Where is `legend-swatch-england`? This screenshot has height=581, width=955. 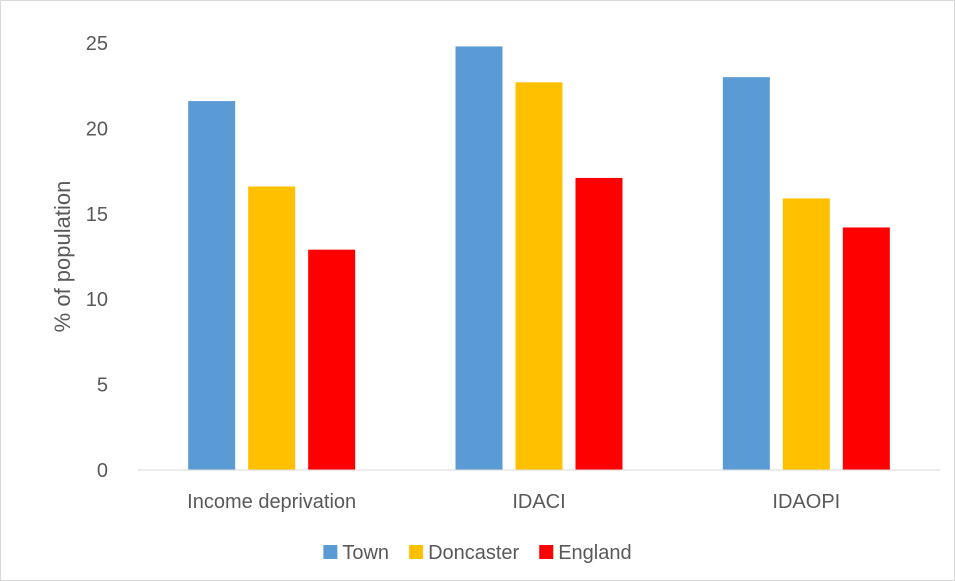 legend-swatch-england is located at coordinates (546, 552).